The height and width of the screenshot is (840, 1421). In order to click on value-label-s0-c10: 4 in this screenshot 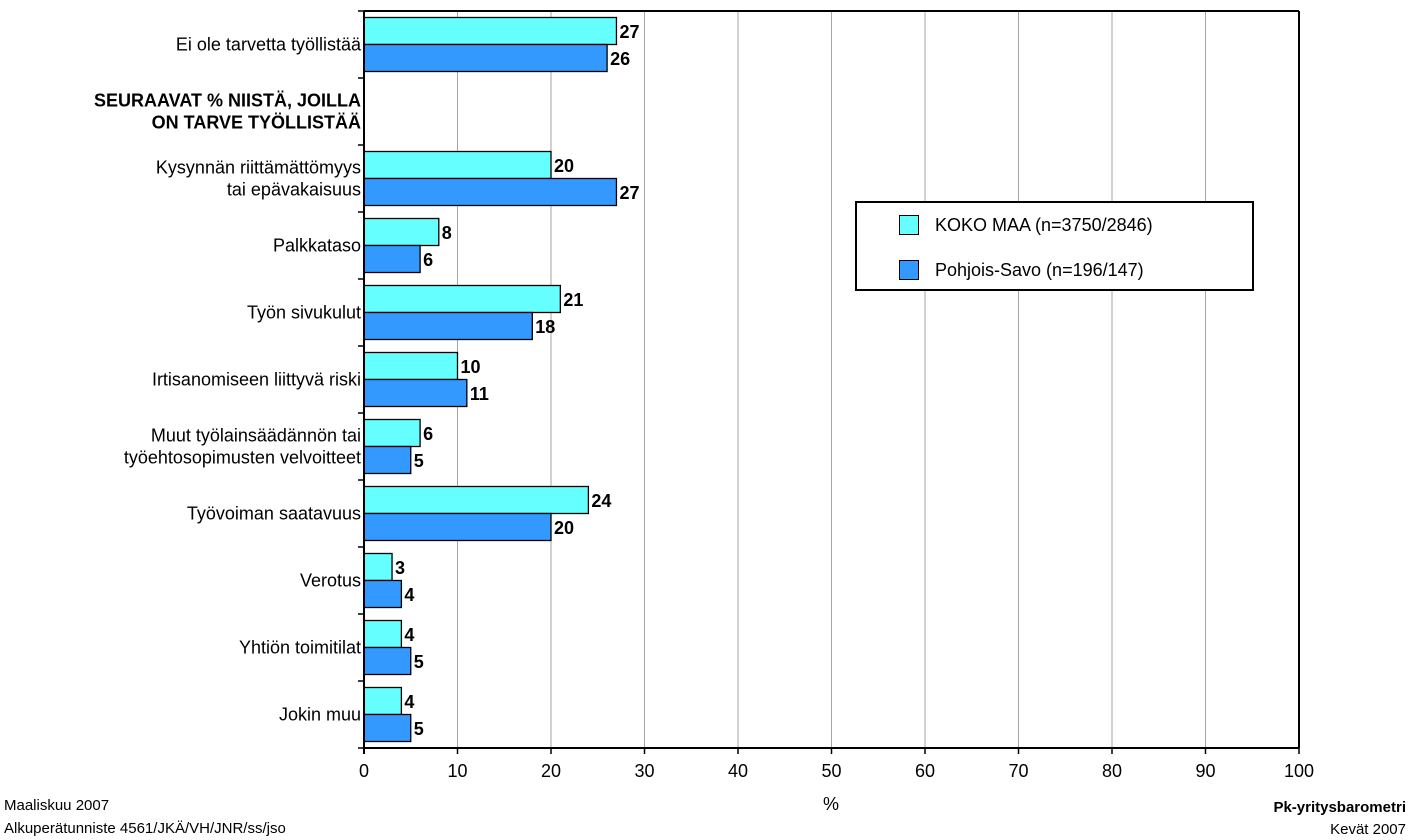, I will do `click(409, 702)`.